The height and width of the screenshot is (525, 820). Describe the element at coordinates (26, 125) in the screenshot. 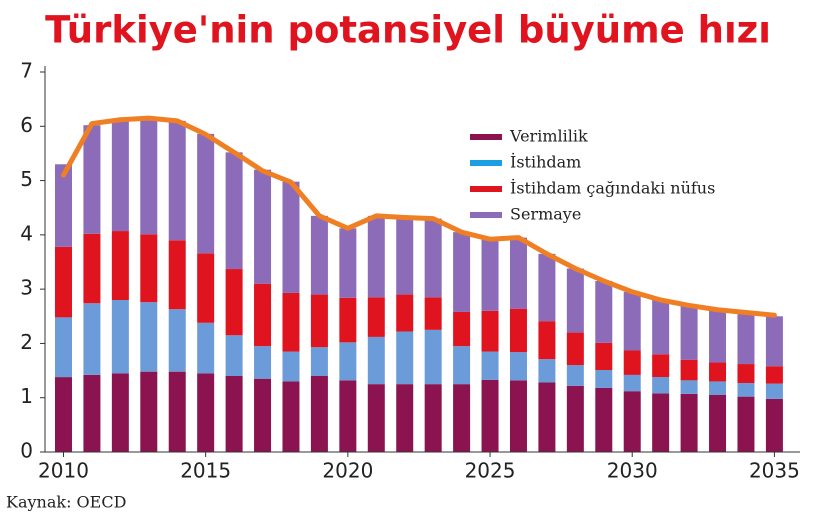

I see `y-tick-label: 6` at that location.